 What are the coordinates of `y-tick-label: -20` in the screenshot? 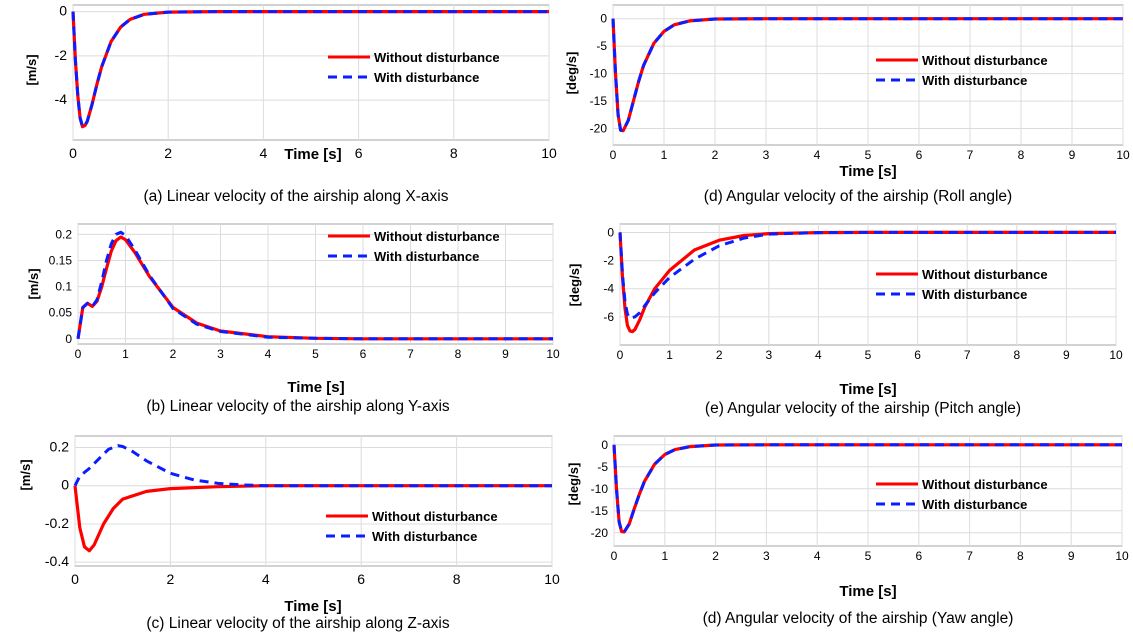 It's located at (600, 533).